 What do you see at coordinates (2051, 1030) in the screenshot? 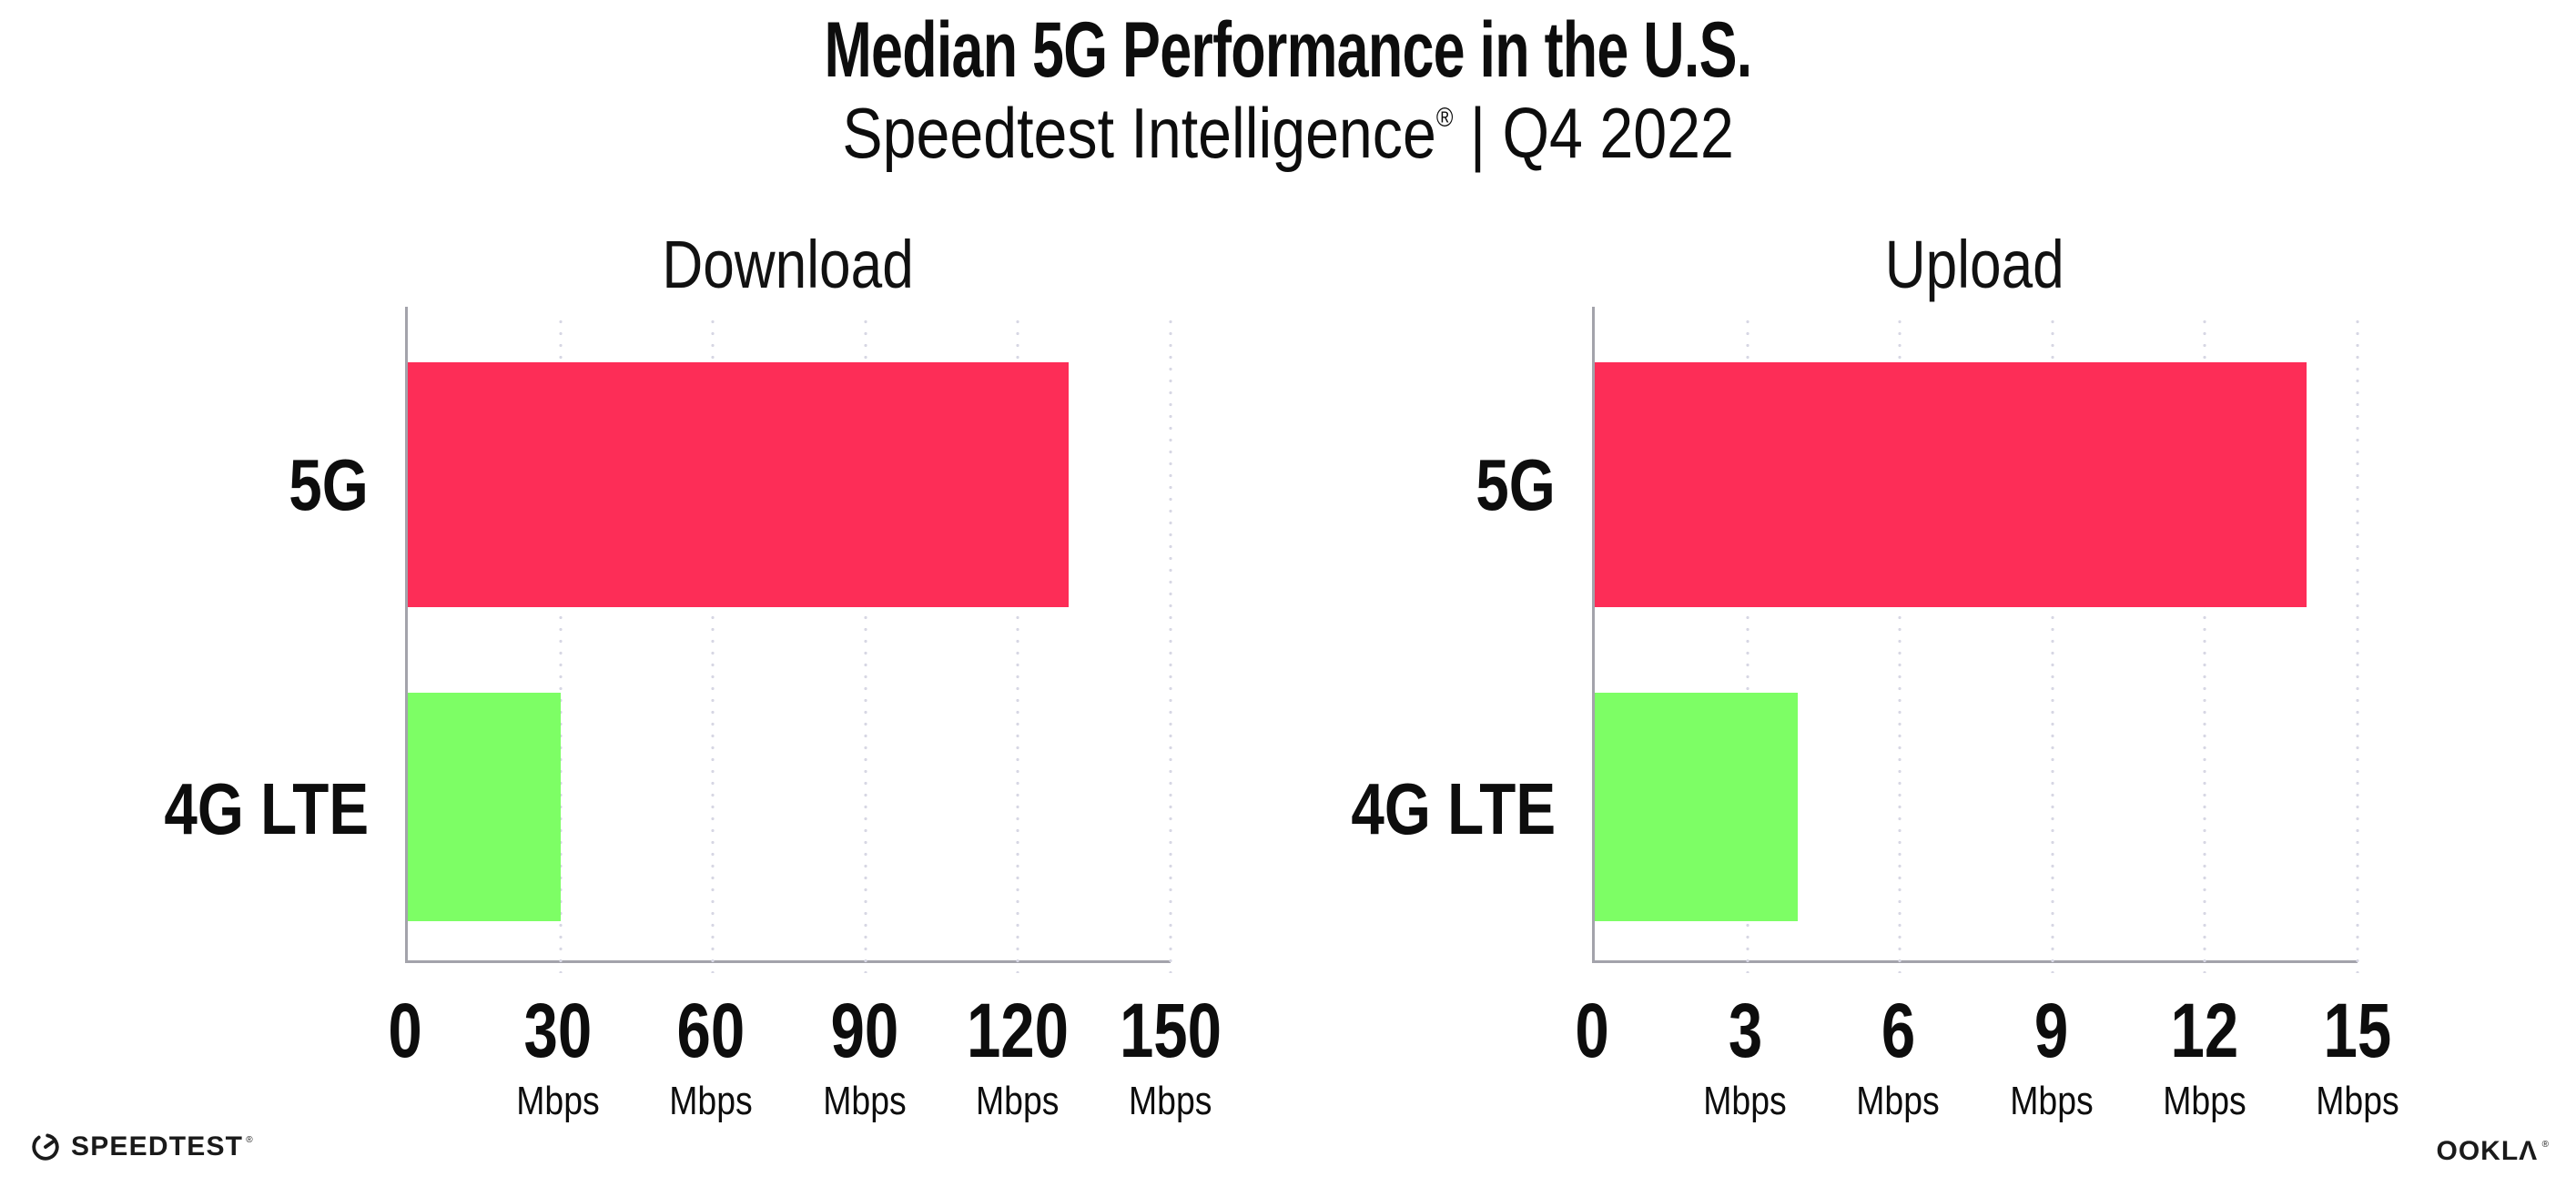
I see `x-tick-value: 9` at bounding box center [2051, 1030].